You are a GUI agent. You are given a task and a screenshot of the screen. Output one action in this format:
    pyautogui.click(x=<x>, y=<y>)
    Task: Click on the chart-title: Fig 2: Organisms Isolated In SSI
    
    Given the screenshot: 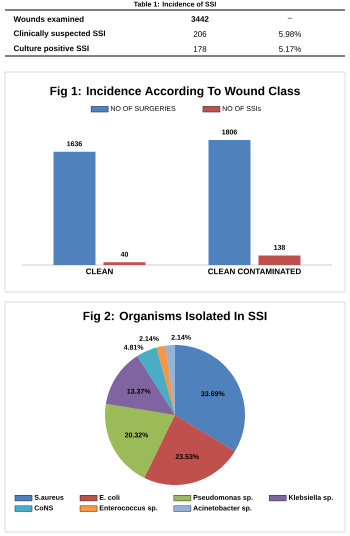 What is the action you would take?
    pyautogui.click(x=175, y=317)
    